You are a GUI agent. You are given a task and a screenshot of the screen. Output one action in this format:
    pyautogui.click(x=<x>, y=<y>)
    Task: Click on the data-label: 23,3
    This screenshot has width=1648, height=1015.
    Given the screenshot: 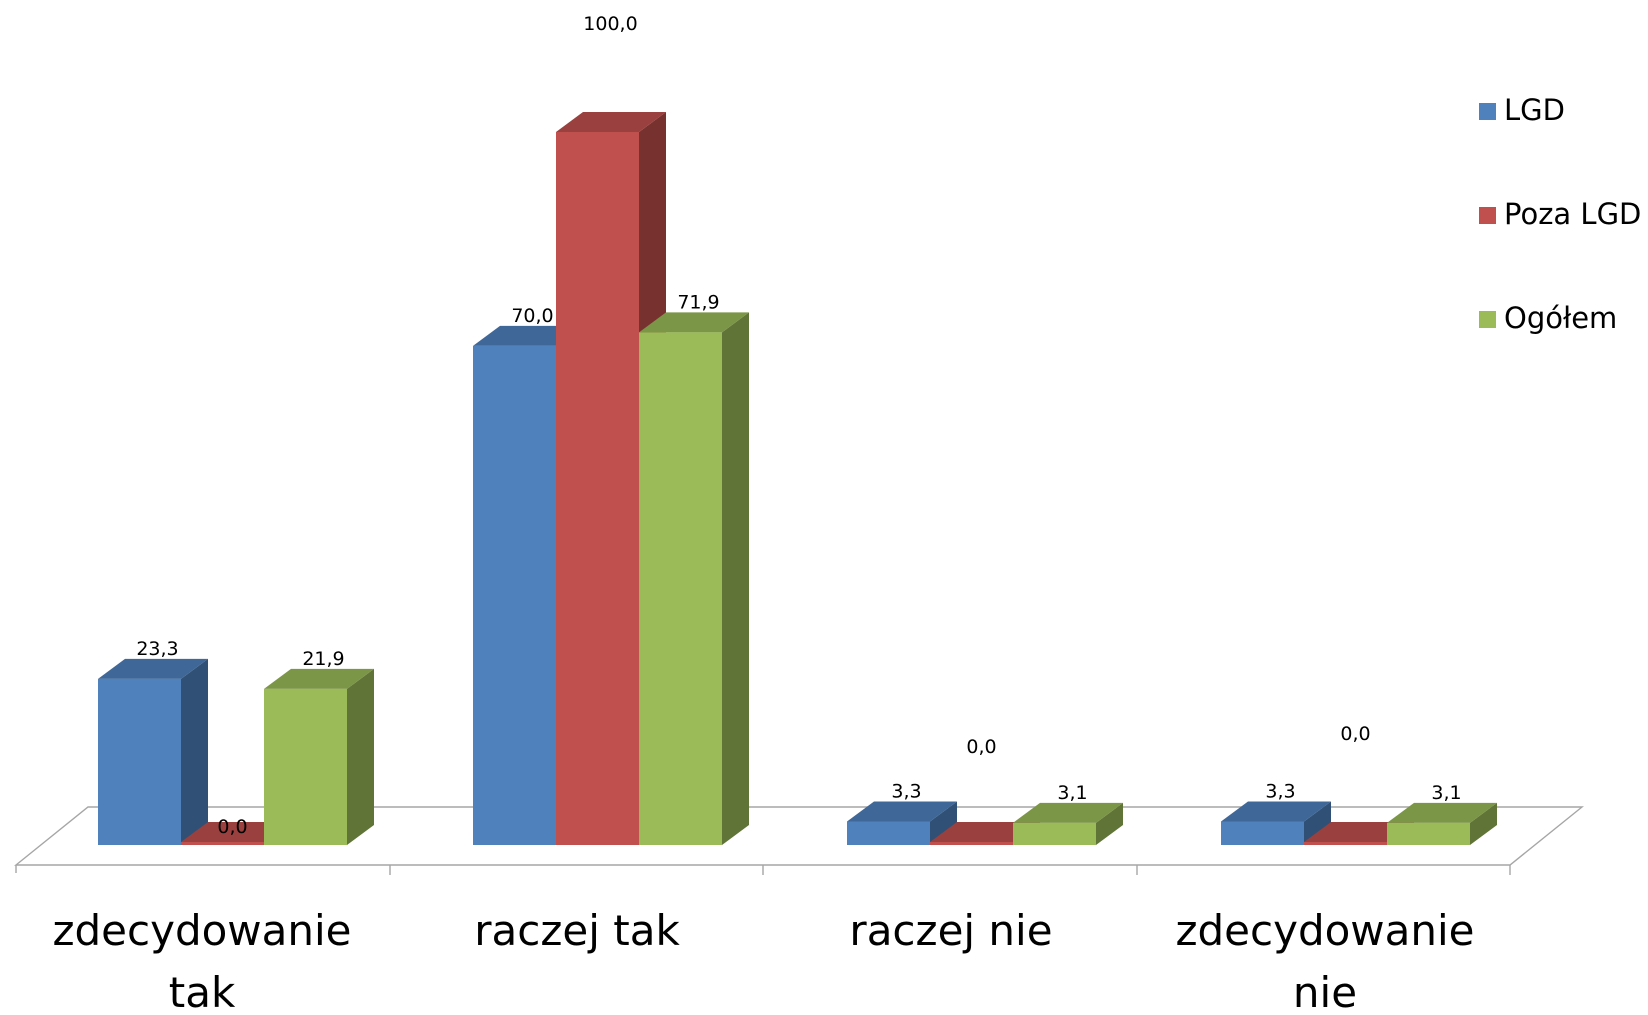 What is the action you would take?
    pyautogui.click(x=157, y=649)
    